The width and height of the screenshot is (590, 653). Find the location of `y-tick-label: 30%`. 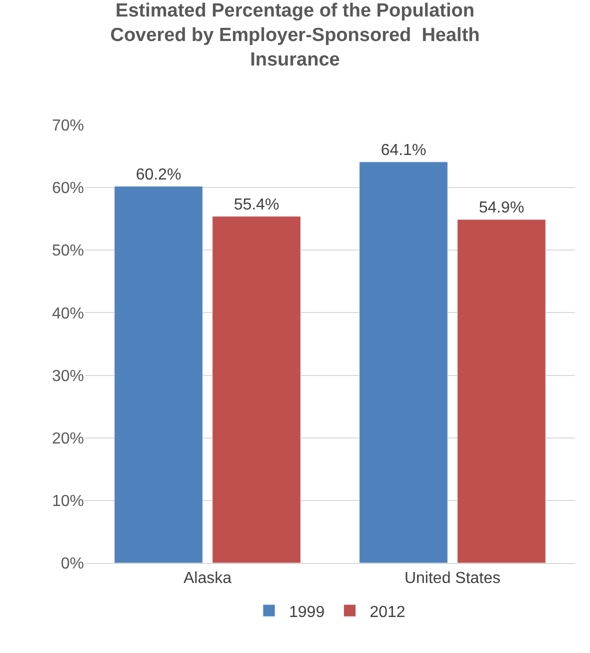

y-tick-label: 30% is located at coordinates (68, 376).